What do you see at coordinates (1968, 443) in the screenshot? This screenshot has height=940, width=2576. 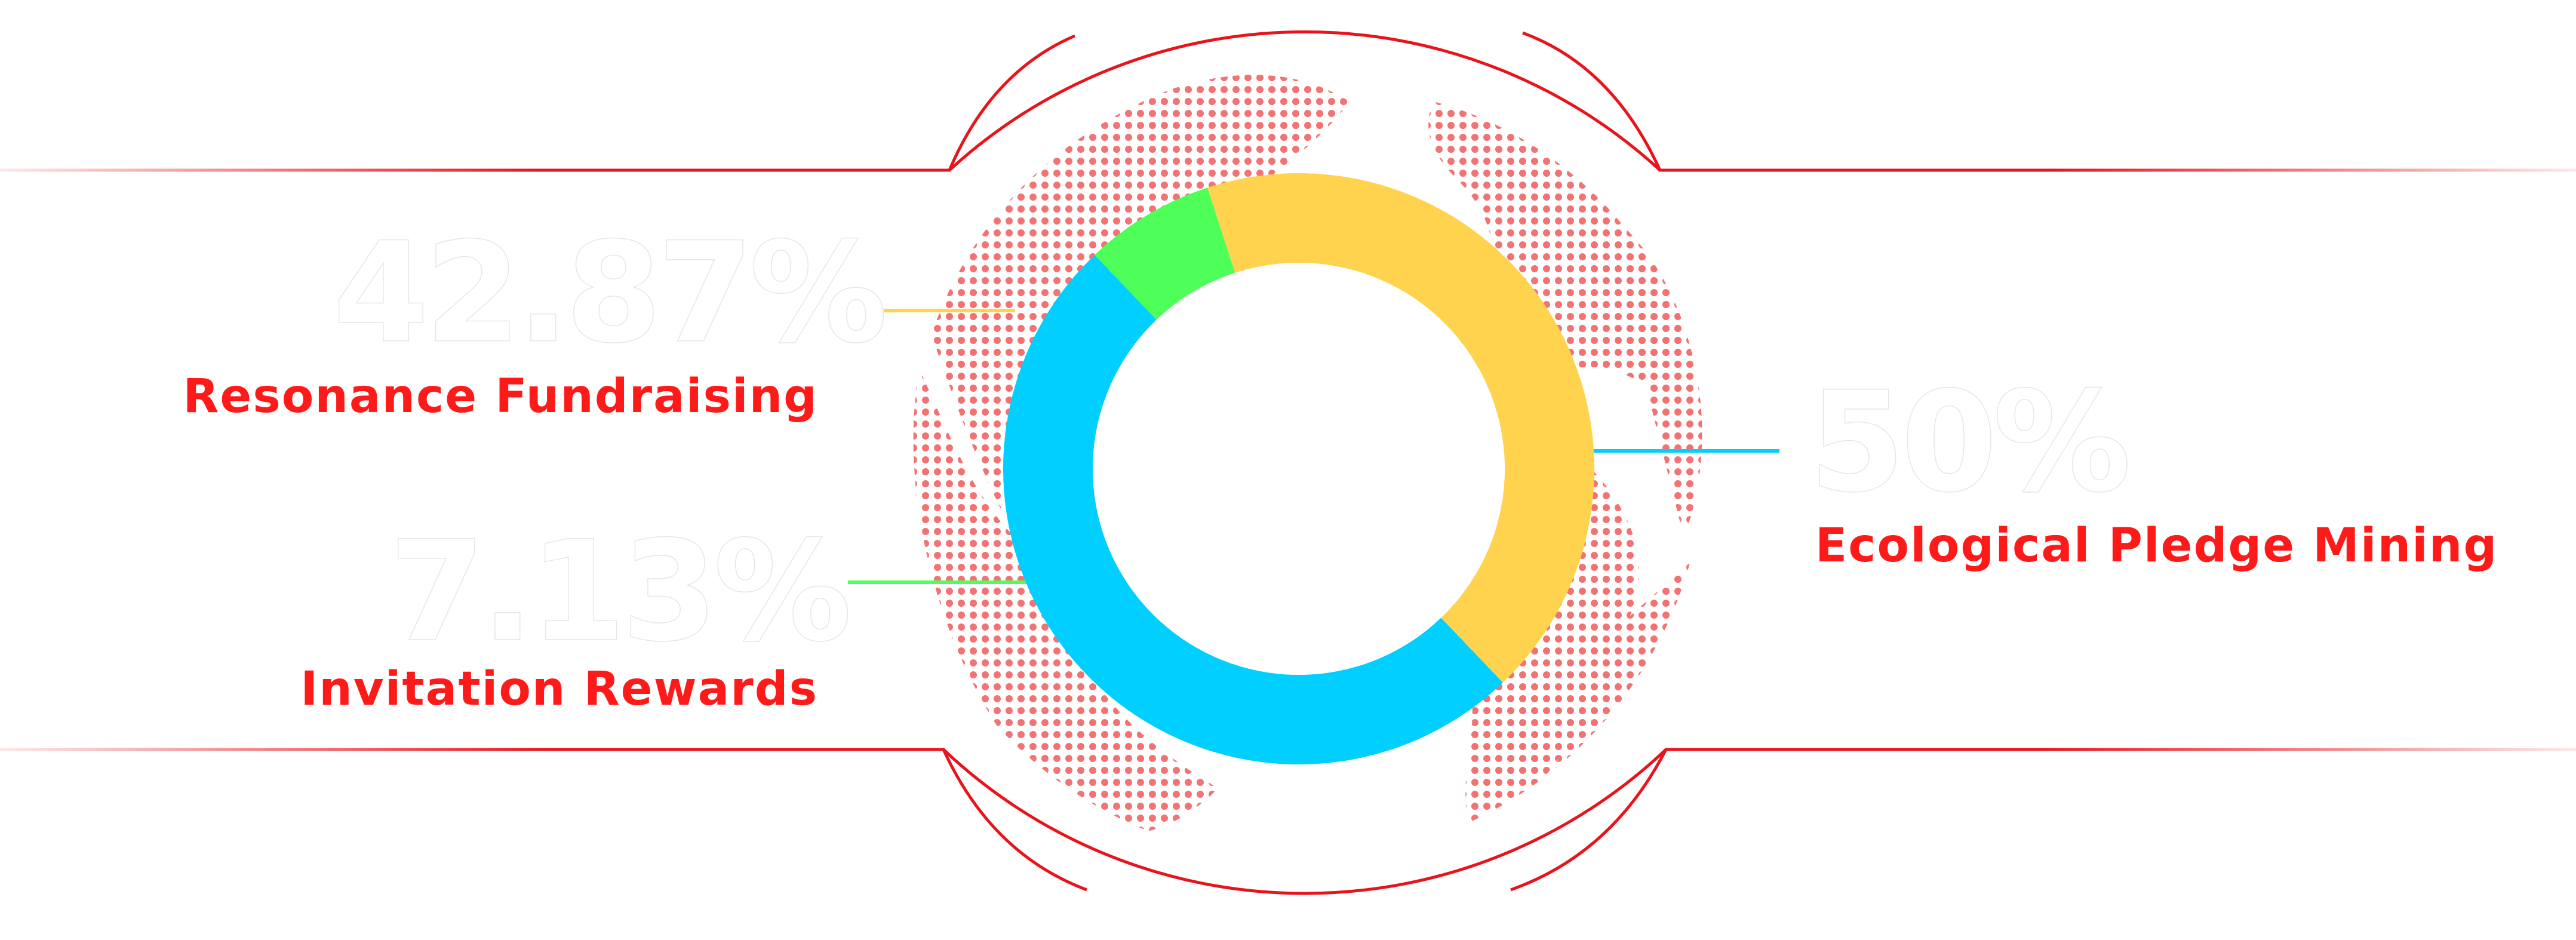 I see `value-ecological: 50%` at bounding box center [1968, 443].